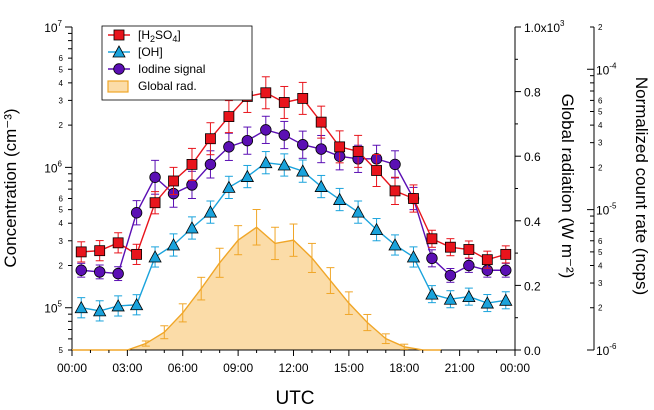  I want to click on legend-label-iodine: Iodine signal, so click(171, 69).